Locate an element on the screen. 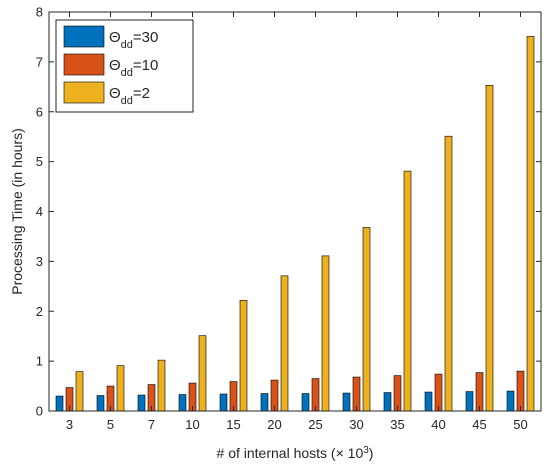  y-tick-label: 1 is located at coordinates (39, 361).